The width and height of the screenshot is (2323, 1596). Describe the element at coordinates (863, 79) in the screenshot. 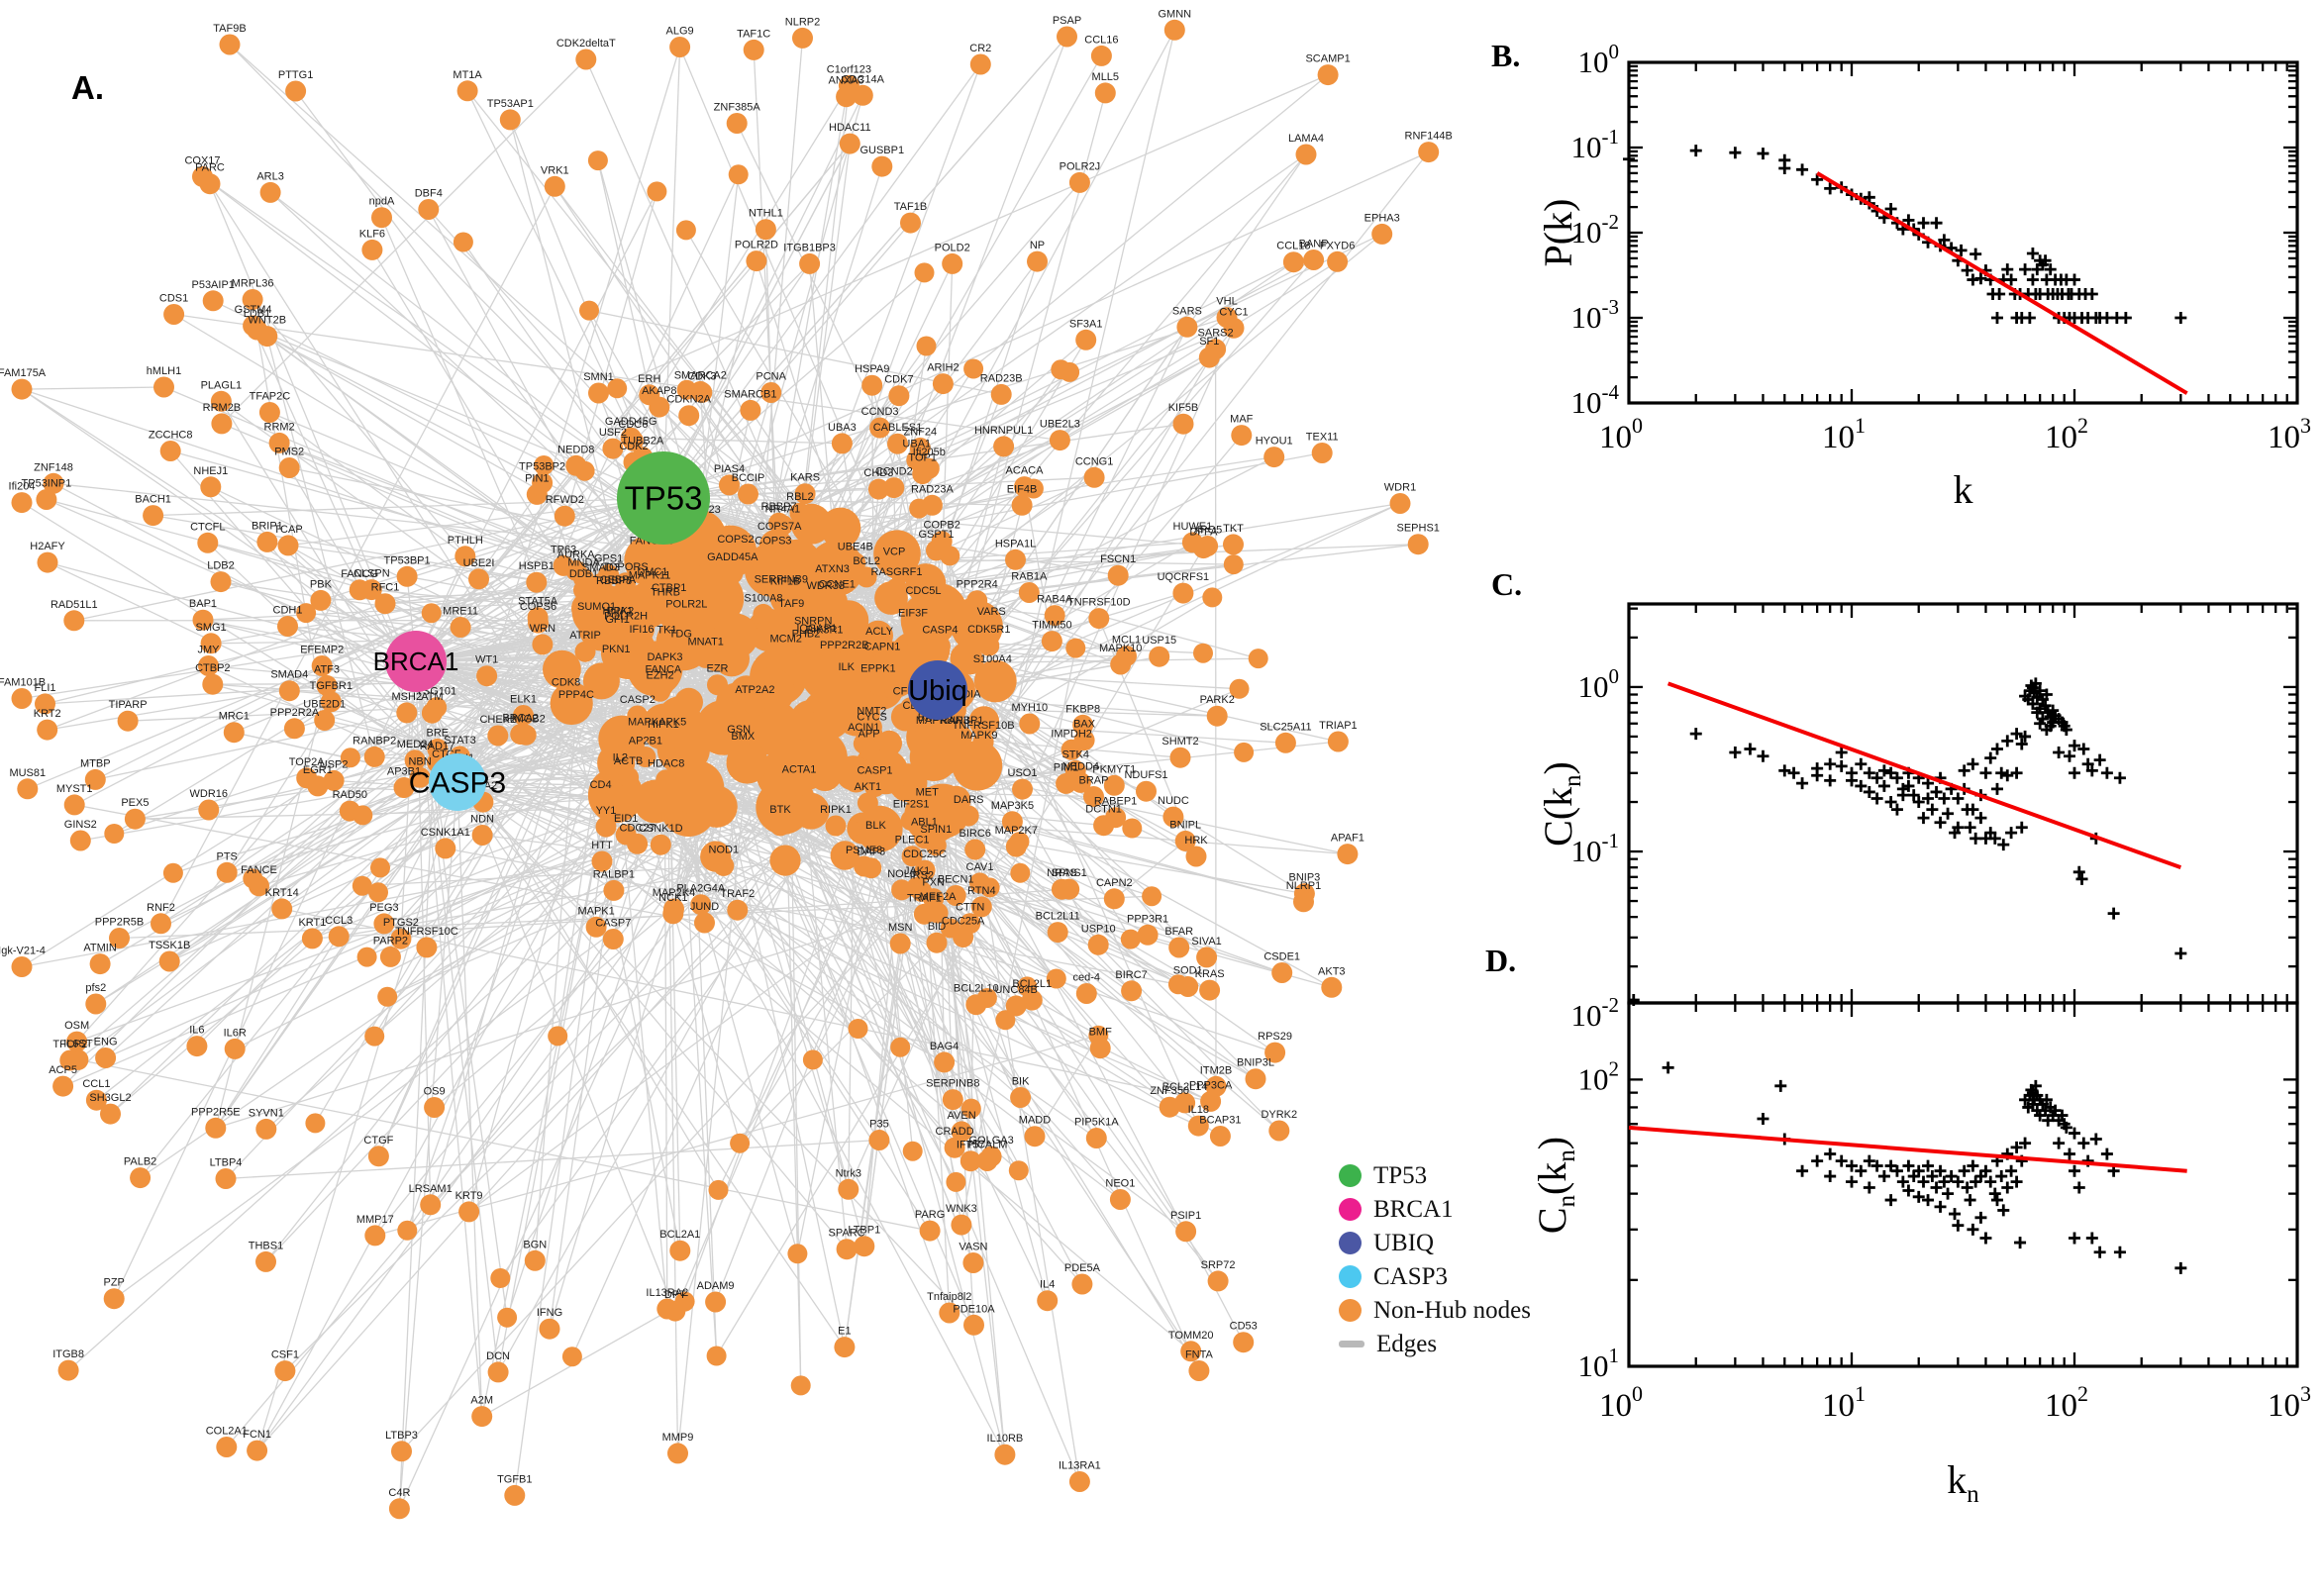

I see `node-label: CDC14A` at that location.